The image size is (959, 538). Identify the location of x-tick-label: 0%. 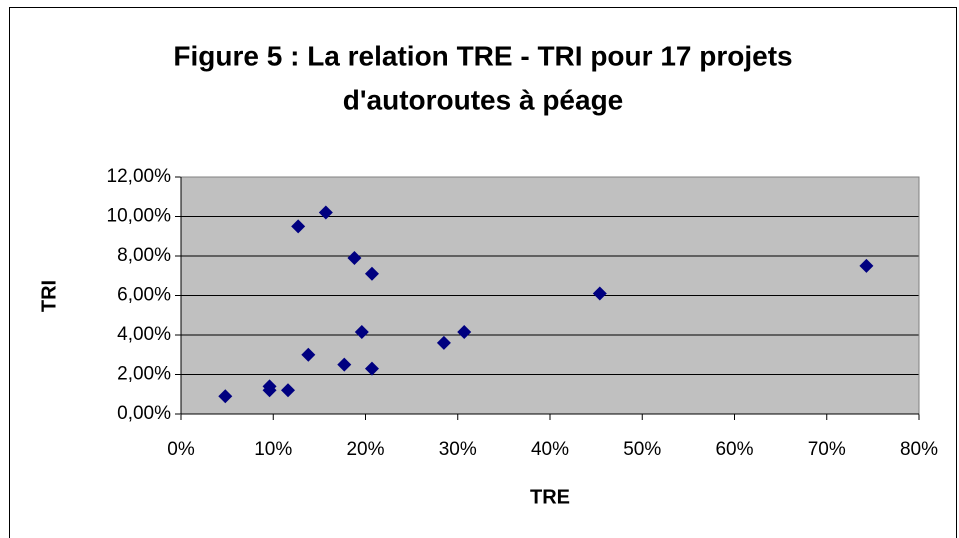
(181, 449).